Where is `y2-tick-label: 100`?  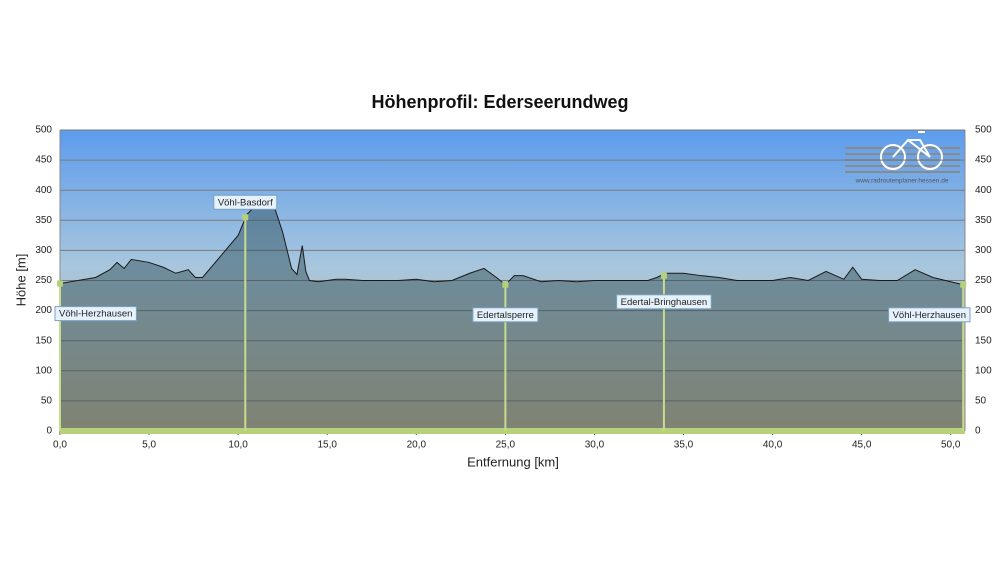
y2-tick-label: 100 is located at coordinates (983, 370).